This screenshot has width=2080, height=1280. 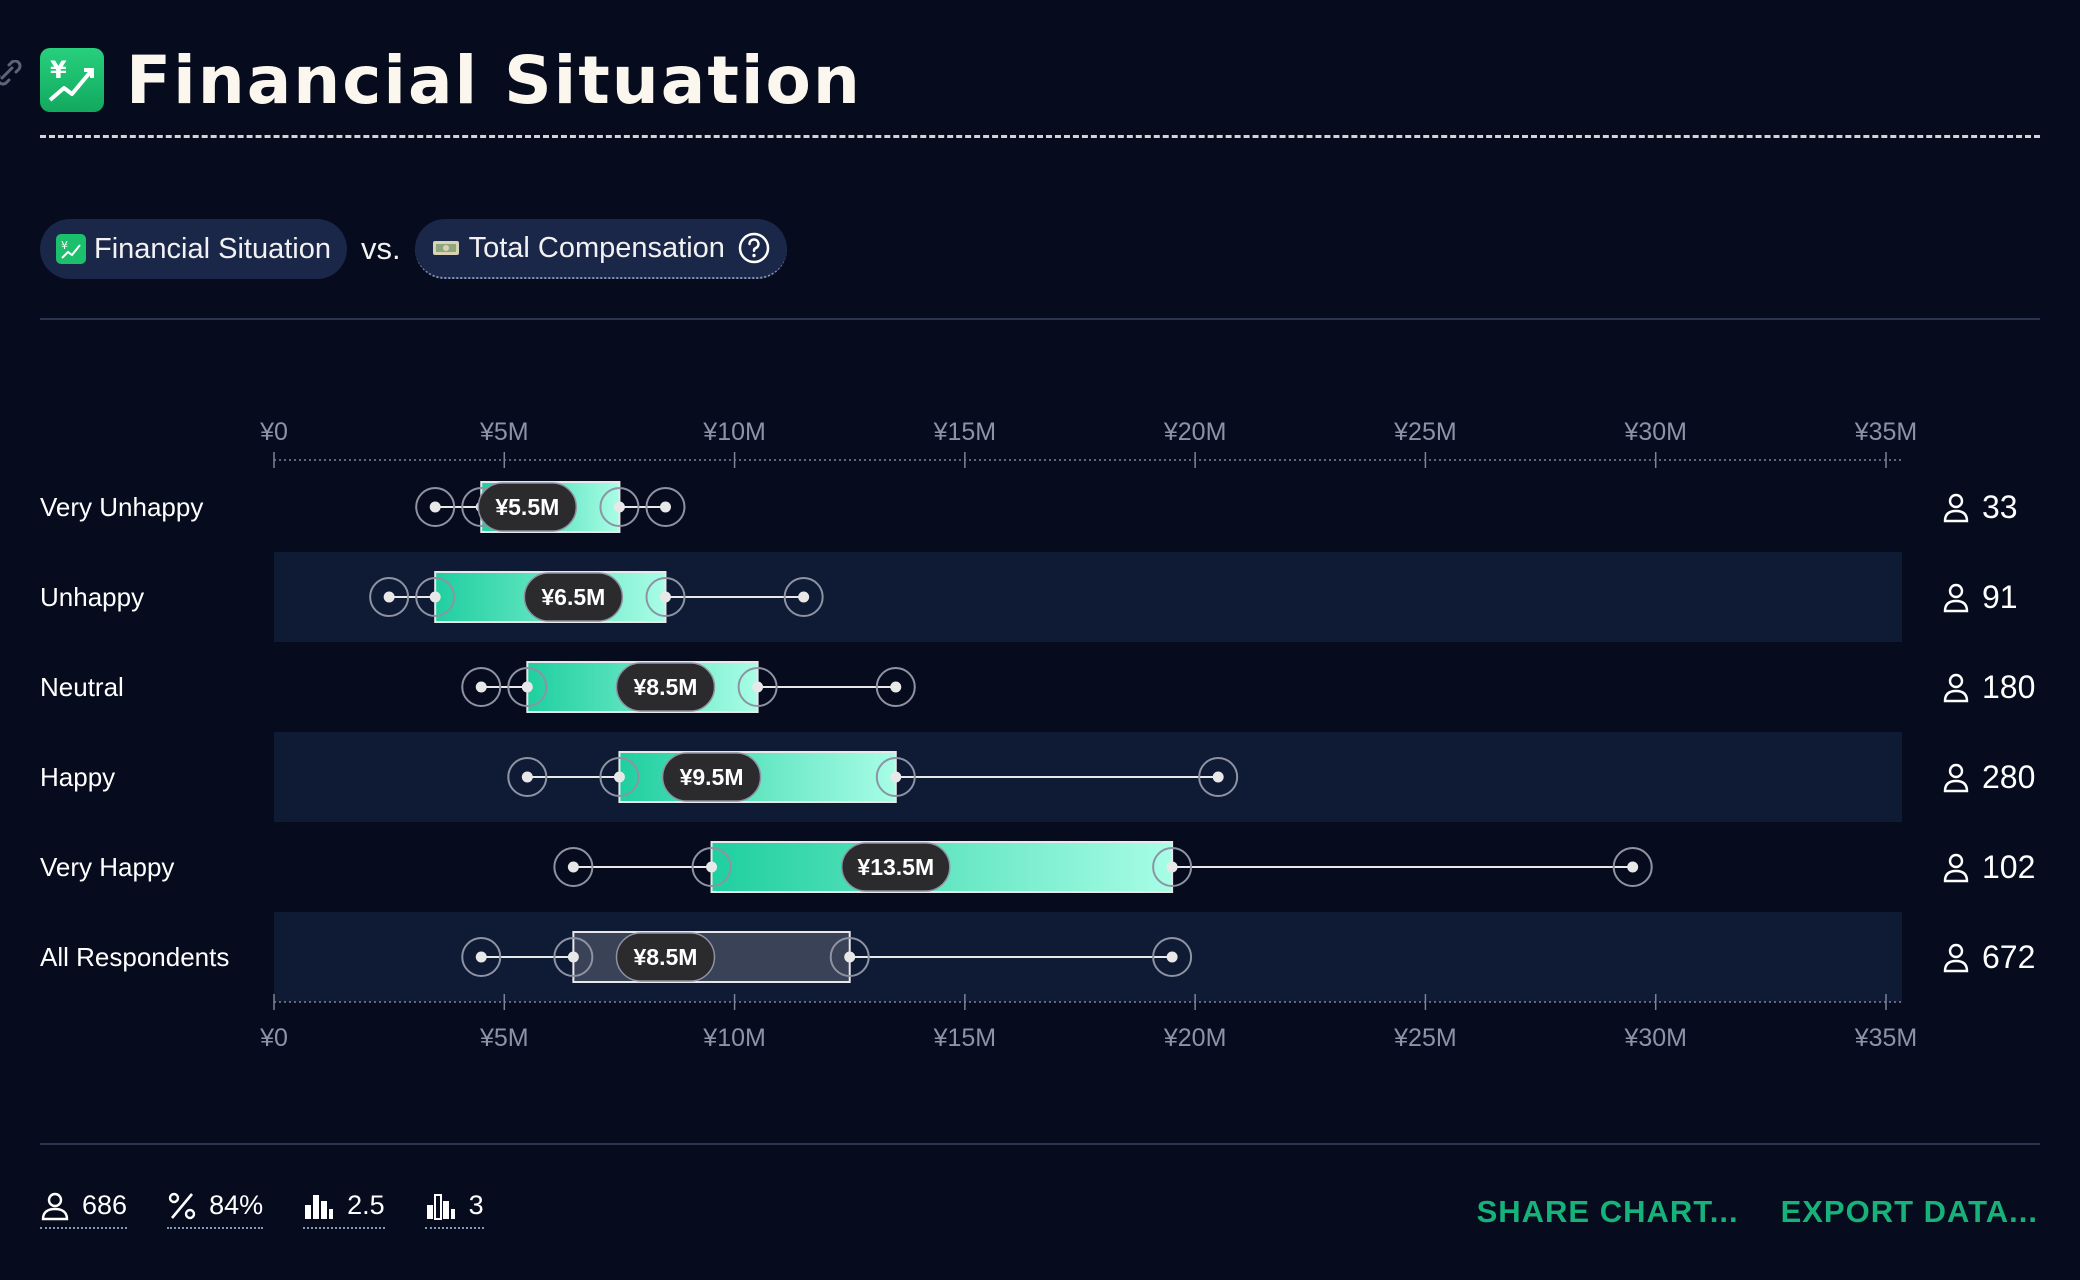 What do you see at coordinates (504, 1038) in the screenshot?
I see `x-tick-label: ¥5M` at bounding box center [504, 1038].